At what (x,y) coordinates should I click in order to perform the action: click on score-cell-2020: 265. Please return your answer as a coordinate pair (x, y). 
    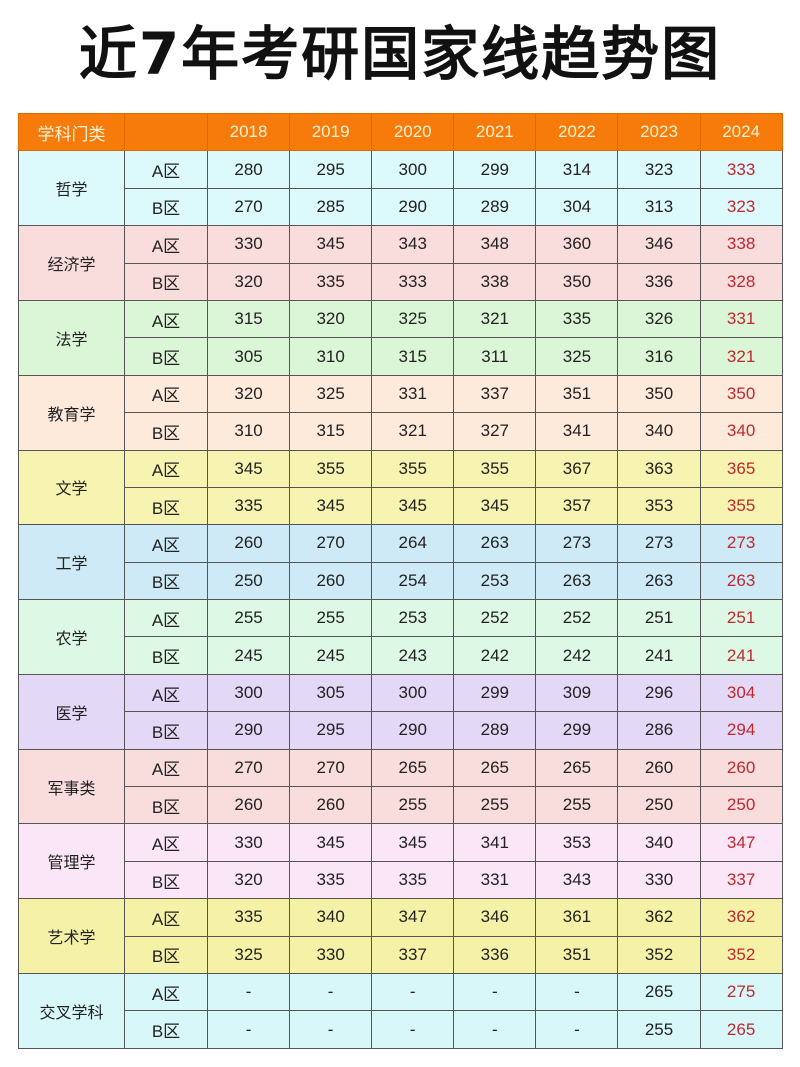
    Looking at the image, I should click on (413, 768).